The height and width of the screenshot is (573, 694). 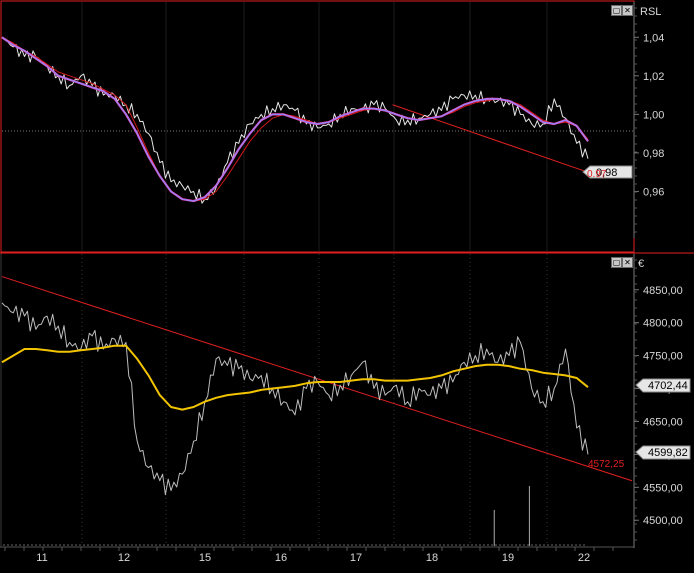 I want to click on x-tick-label: 17, so click(x=356, y=558).